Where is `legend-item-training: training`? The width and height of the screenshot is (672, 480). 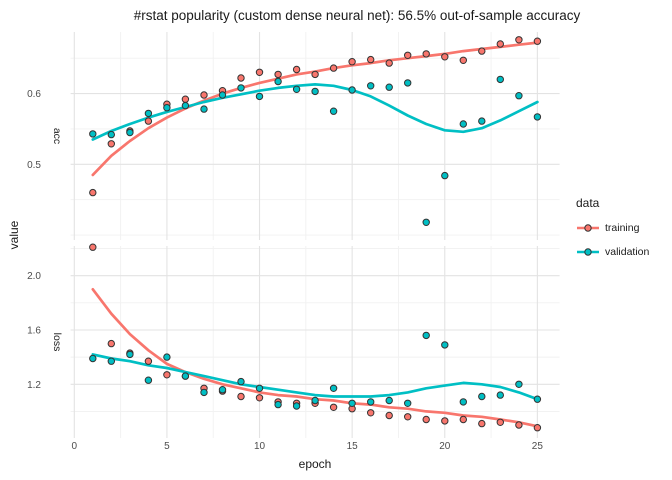 legend-item-training: training is located at coordinates (612, 228).